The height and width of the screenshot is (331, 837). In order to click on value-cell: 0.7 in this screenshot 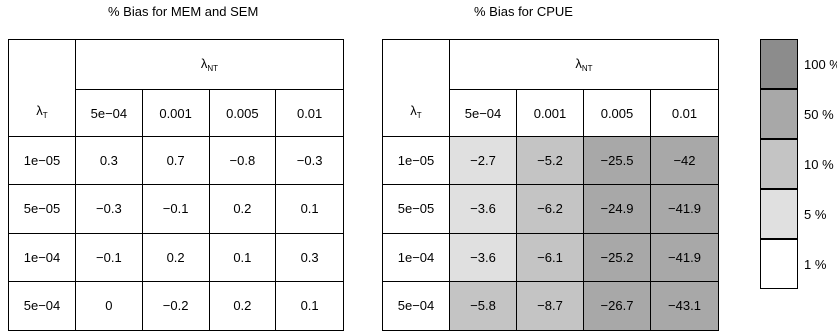, I will do `click(176, 161)`.